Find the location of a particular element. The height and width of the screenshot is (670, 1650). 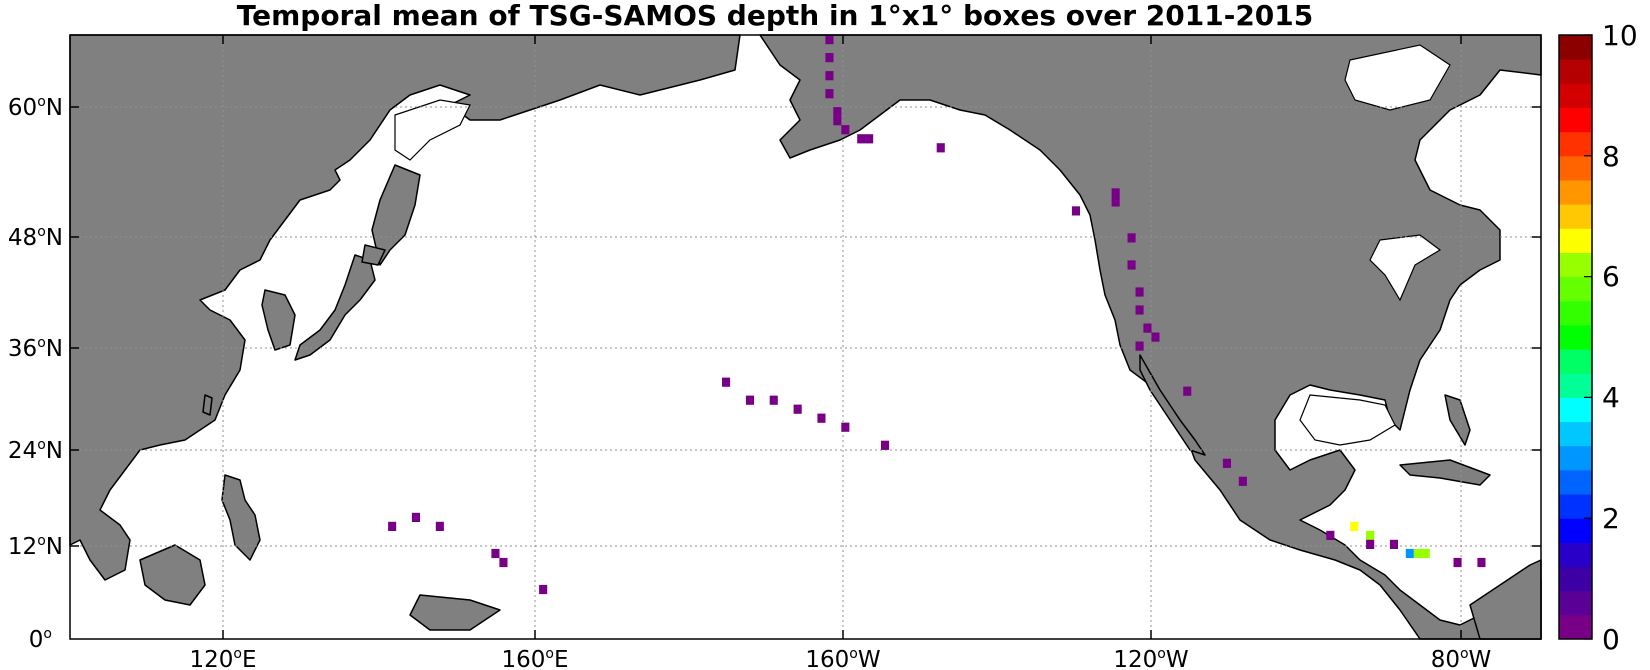

y-tick-label: 48oN is located at coordinates (35, 237).